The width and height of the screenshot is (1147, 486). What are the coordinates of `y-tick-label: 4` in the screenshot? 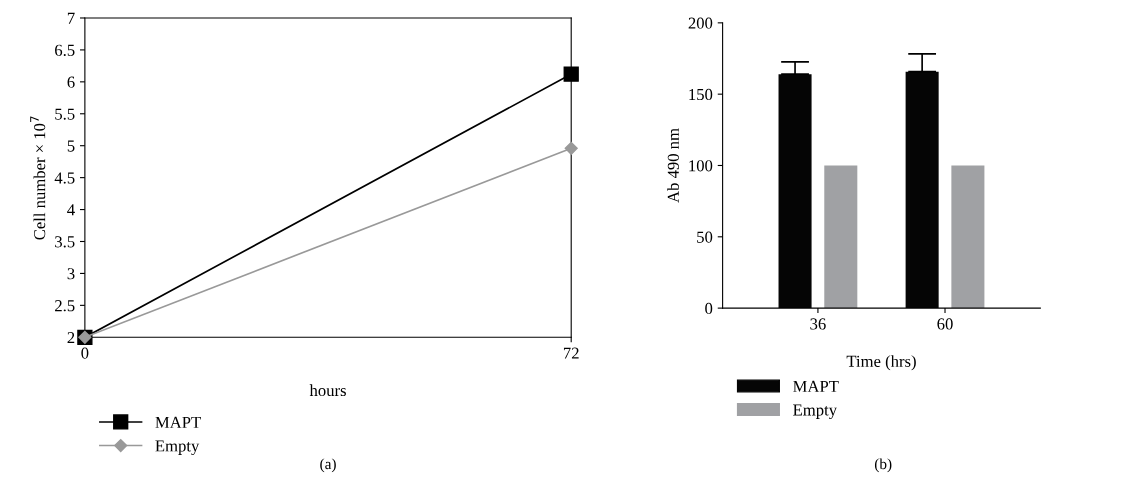 It's located at (71, 210).